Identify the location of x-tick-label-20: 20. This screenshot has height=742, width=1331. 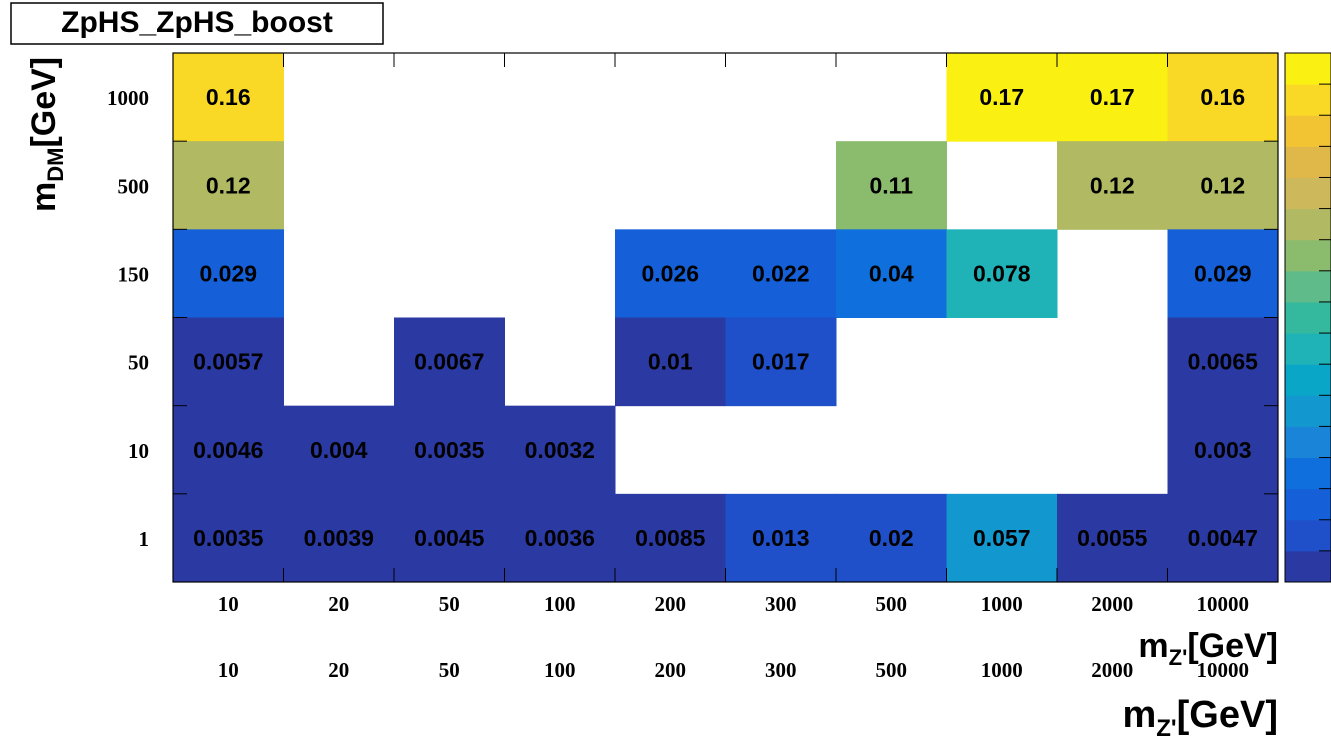
(338, 604).